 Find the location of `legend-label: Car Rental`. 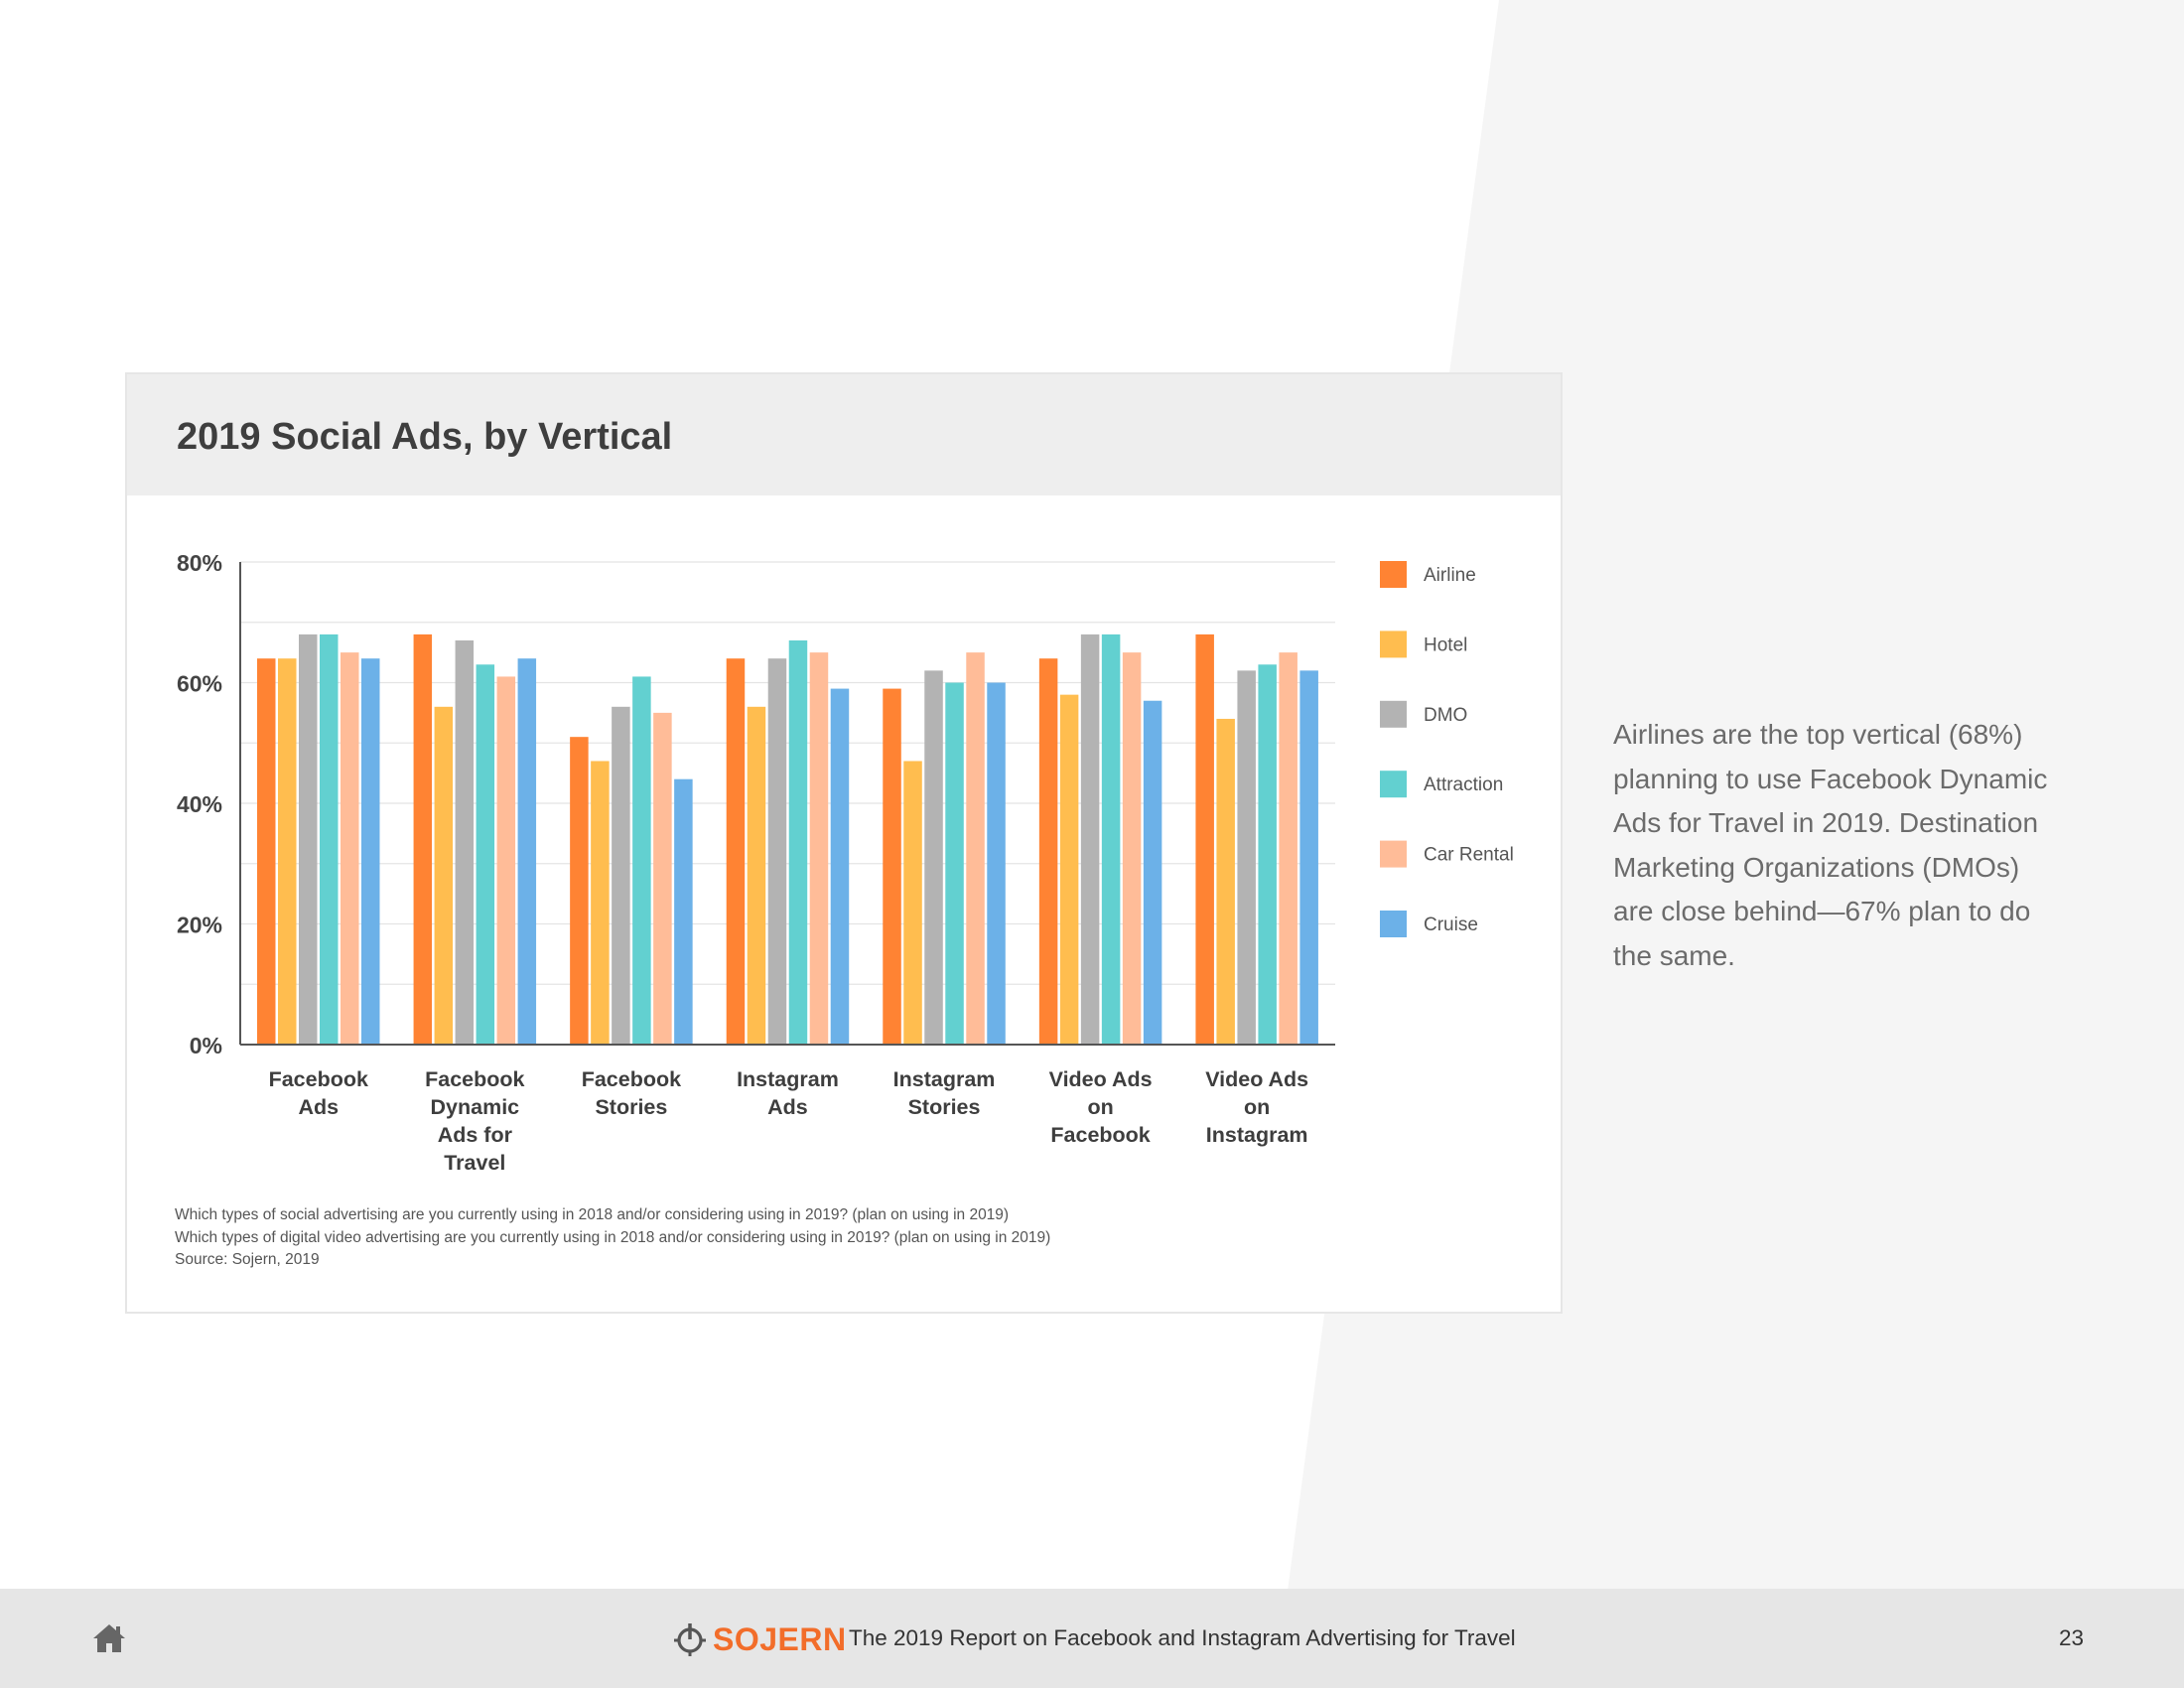

legend-label: Car Rental is located at coordinates (1469, 855).